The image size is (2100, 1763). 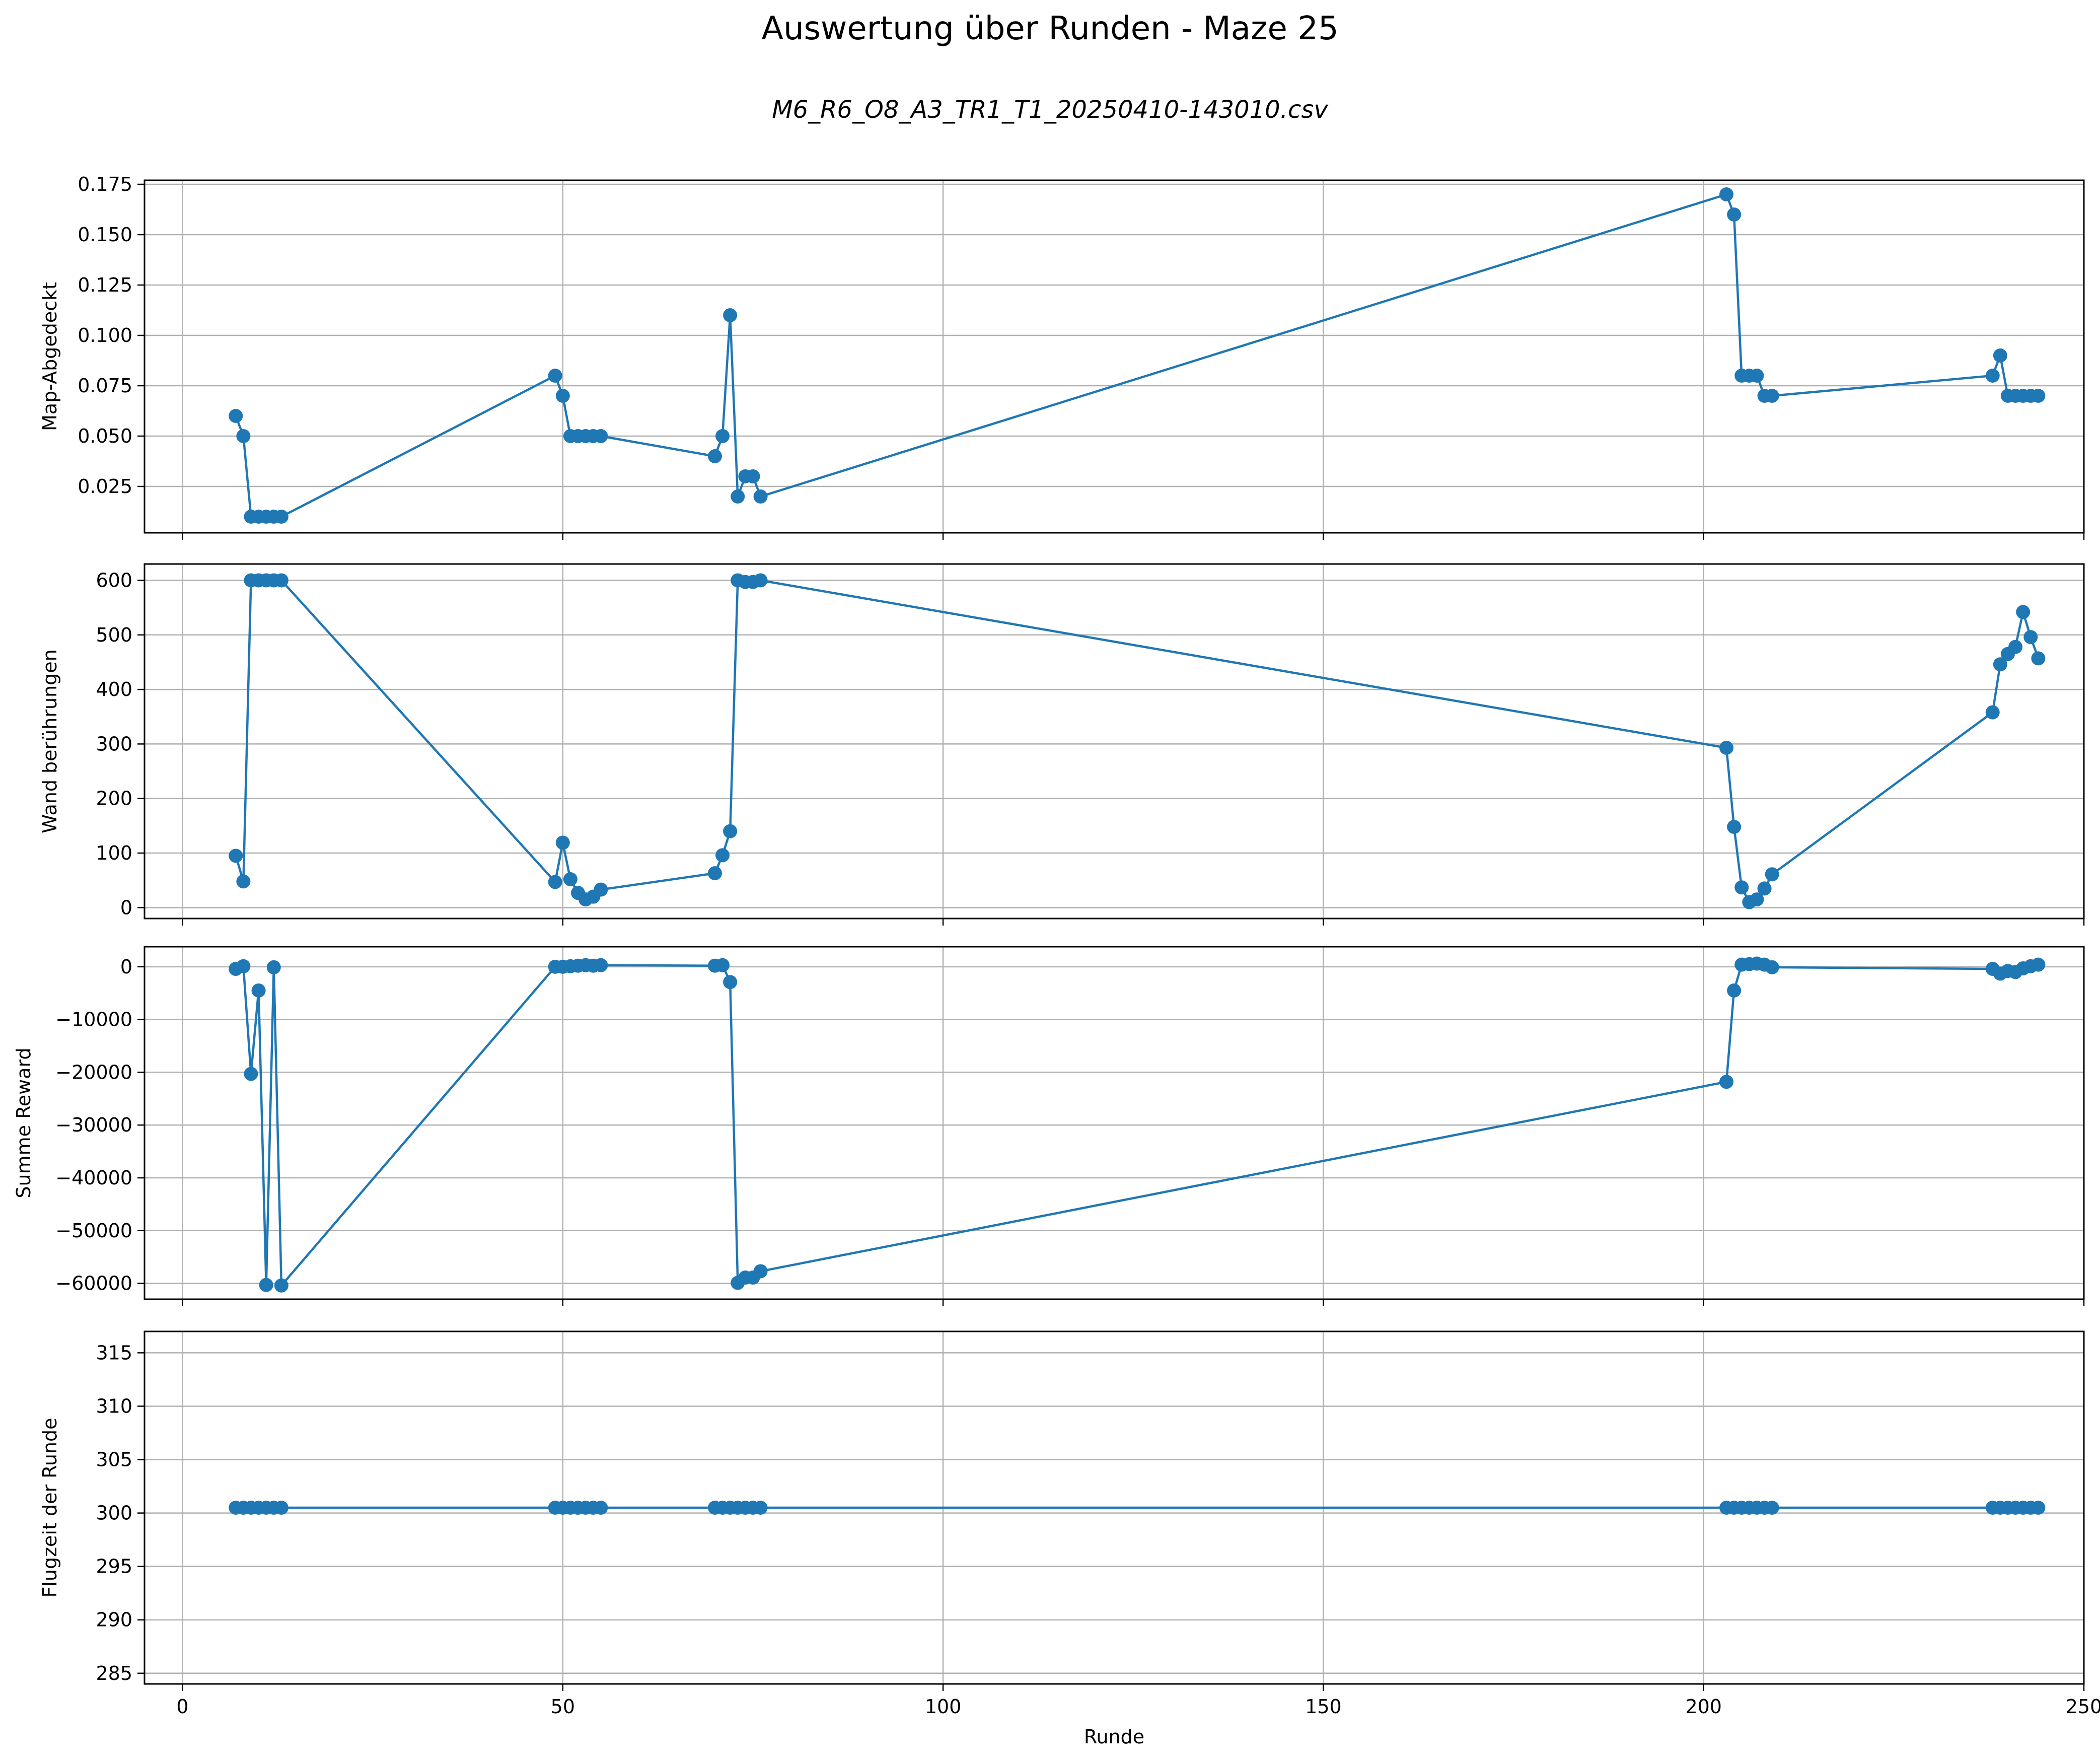 I want to click on y-tick-label: 200, so click(x=114, y=799).